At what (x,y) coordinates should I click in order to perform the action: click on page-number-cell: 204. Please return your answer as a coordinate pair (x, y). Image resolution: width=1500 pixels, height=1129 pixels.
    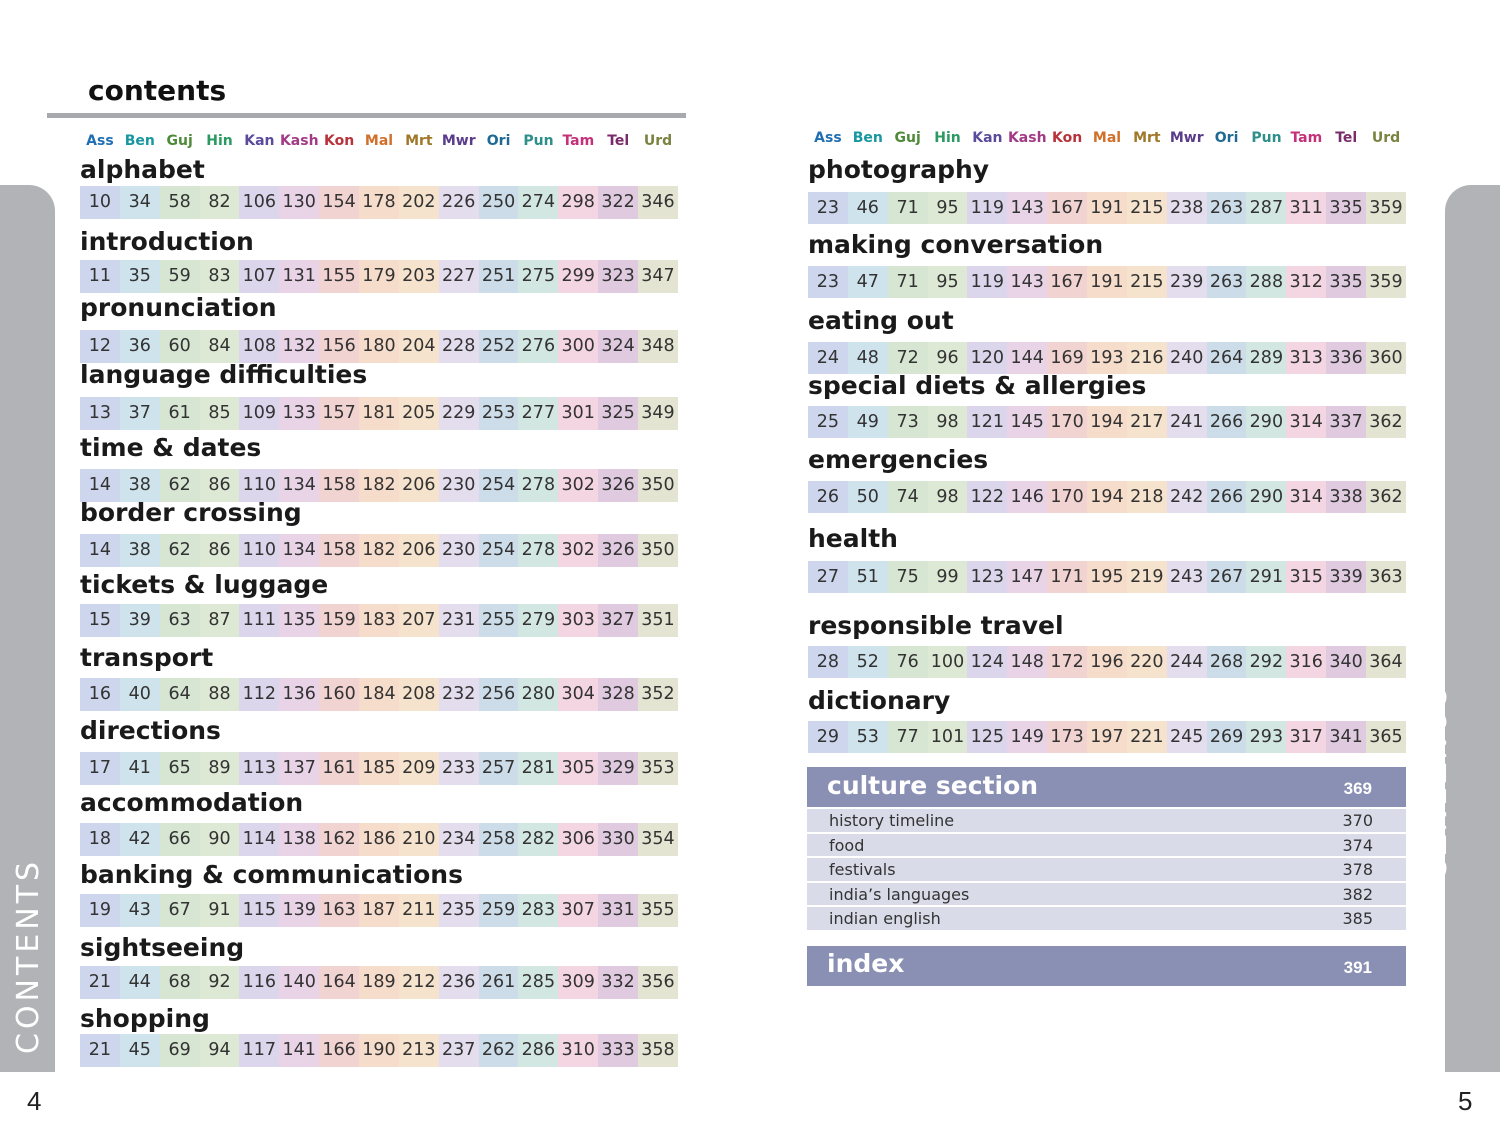
    Looking at the image, I should click on (418, 346).